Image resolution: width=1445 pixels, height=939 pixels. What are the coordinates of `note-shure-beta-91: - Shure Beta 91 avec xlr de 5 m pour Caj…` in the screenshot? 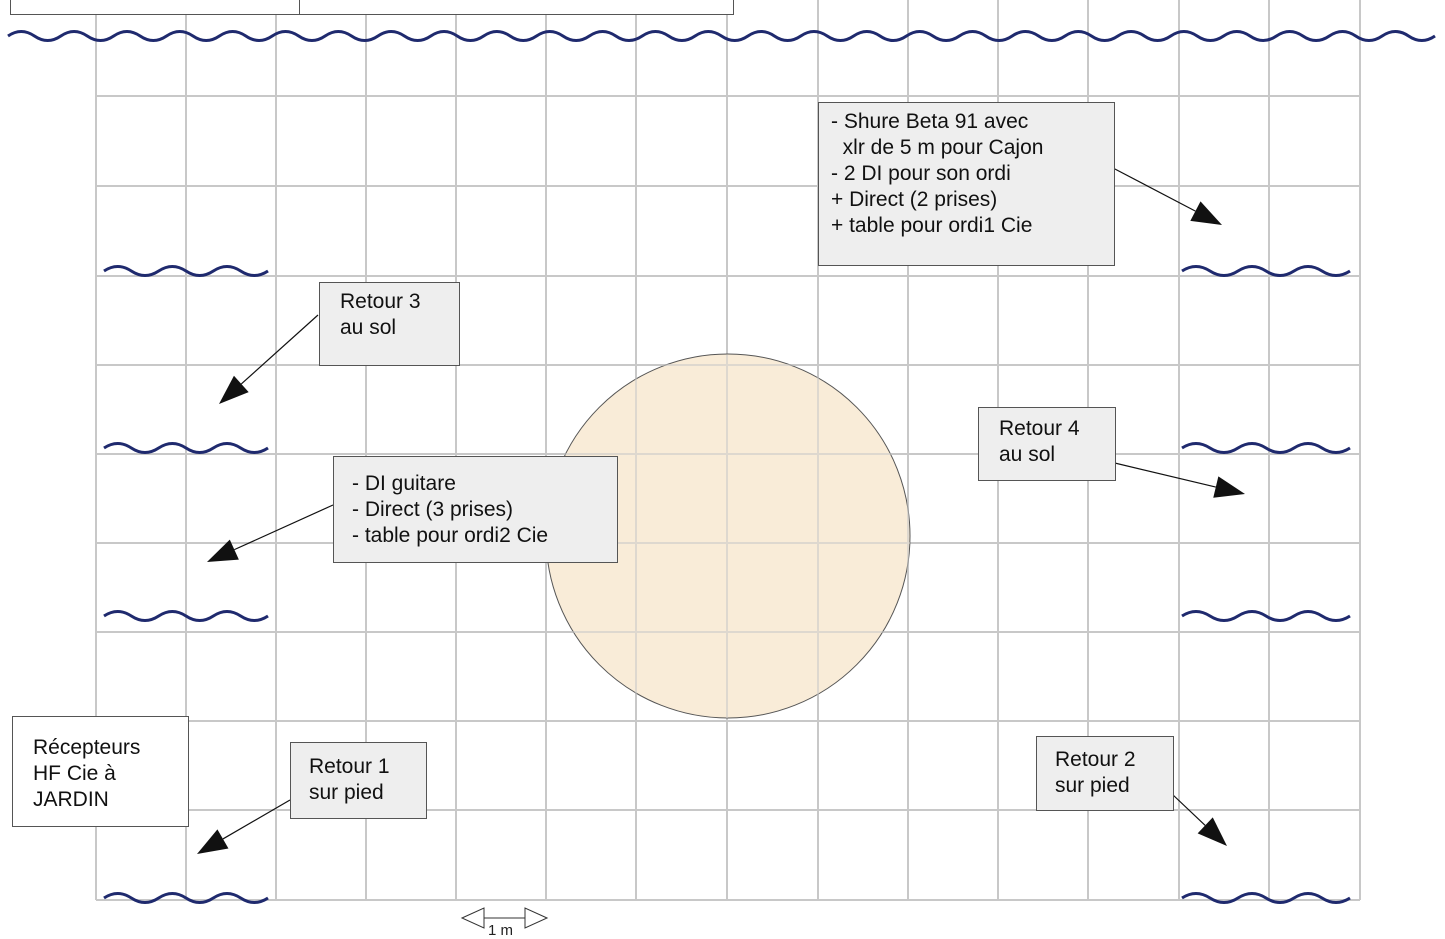 It's located at (966, 184).